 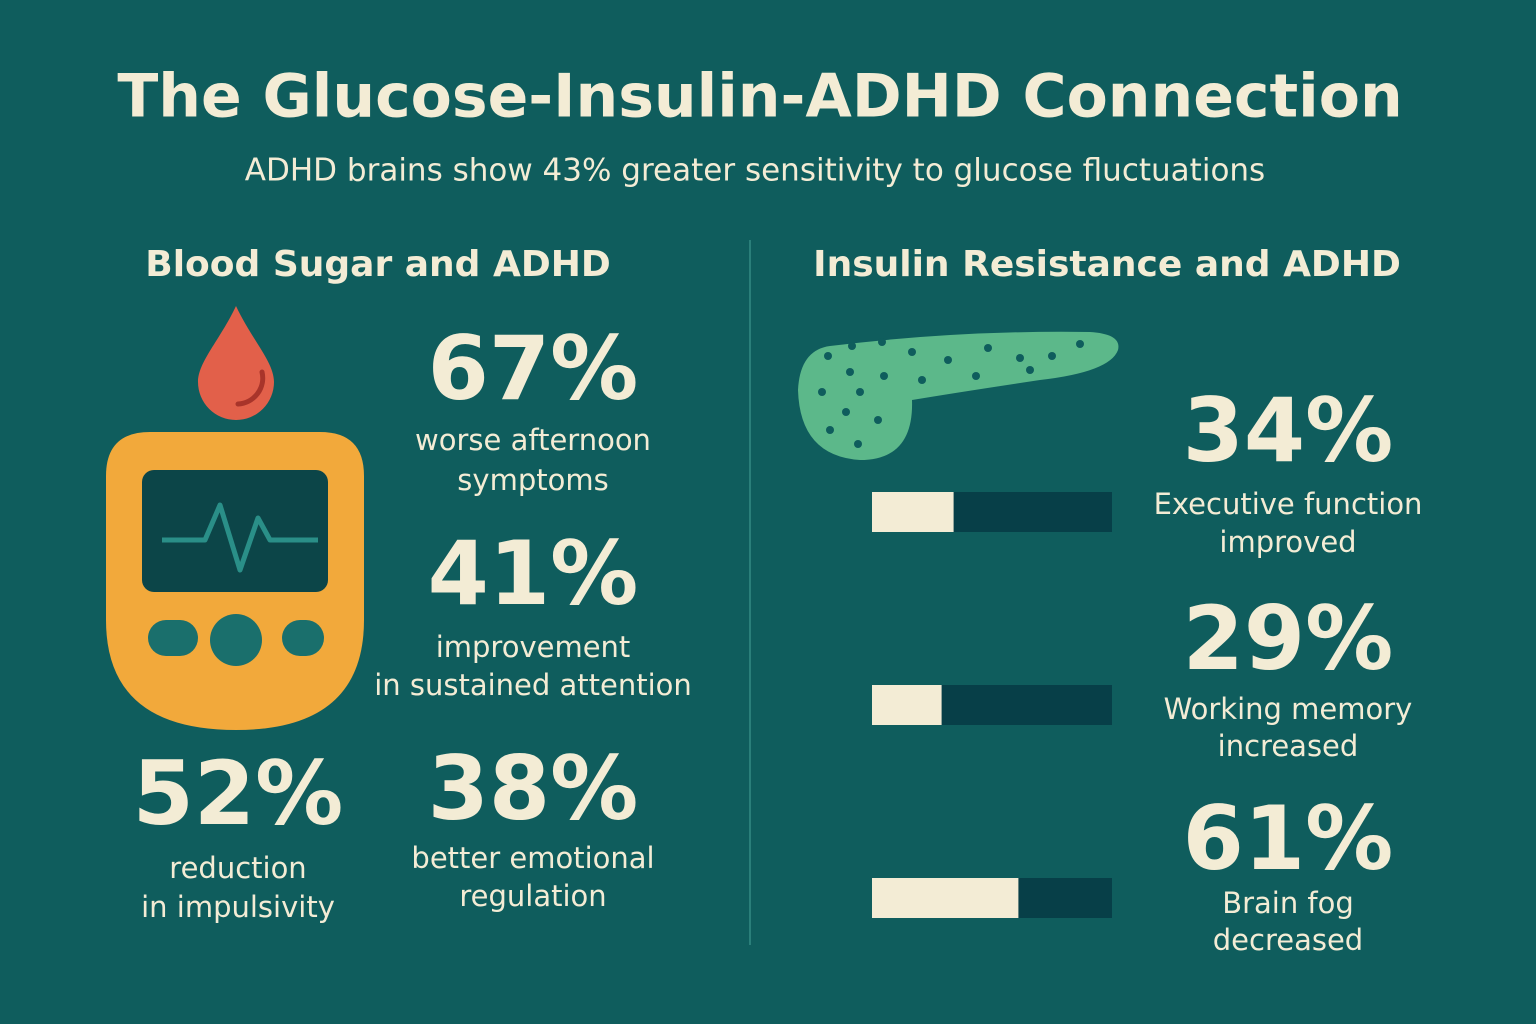 What do you see at coordinates (532, 896) in the screenshot?
I see `stat-caption: regulation` at bounding box center [532, 896].